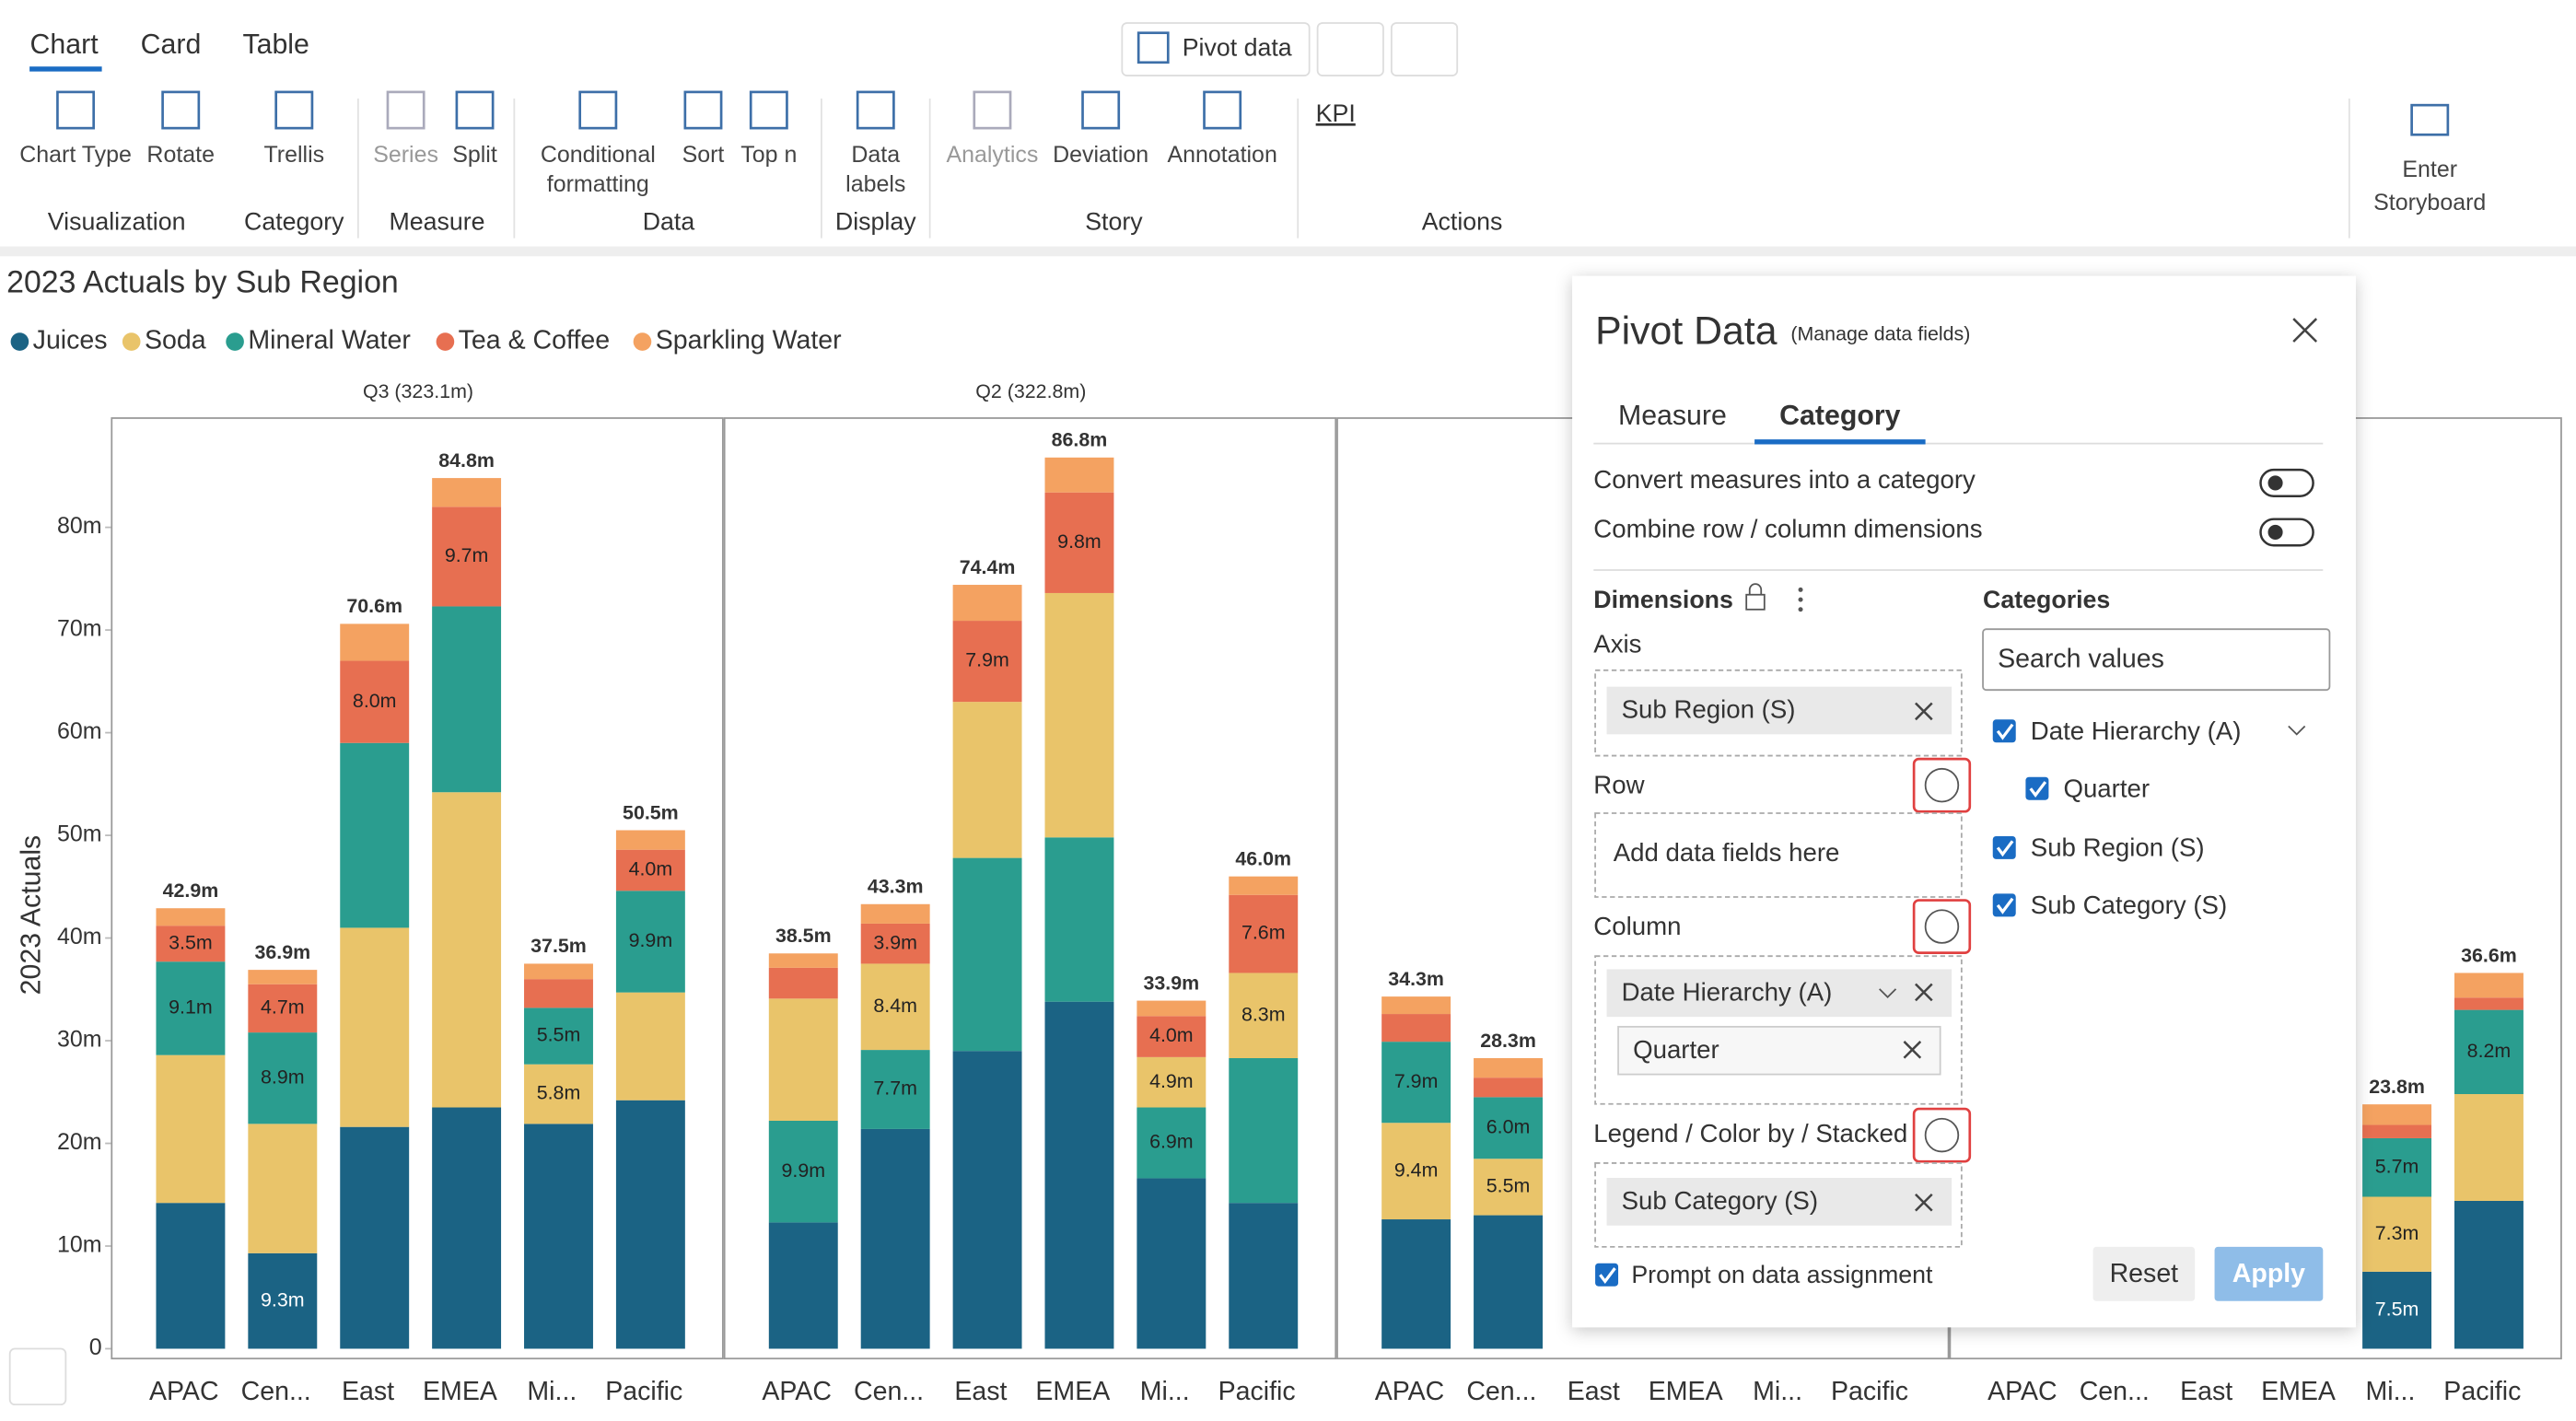 This screenshot has width=2576, height=1421. What do you see at coordinates (703, 155) in the screenshot?
I see `tool-label: Sort` at bounding box center [703, 155].